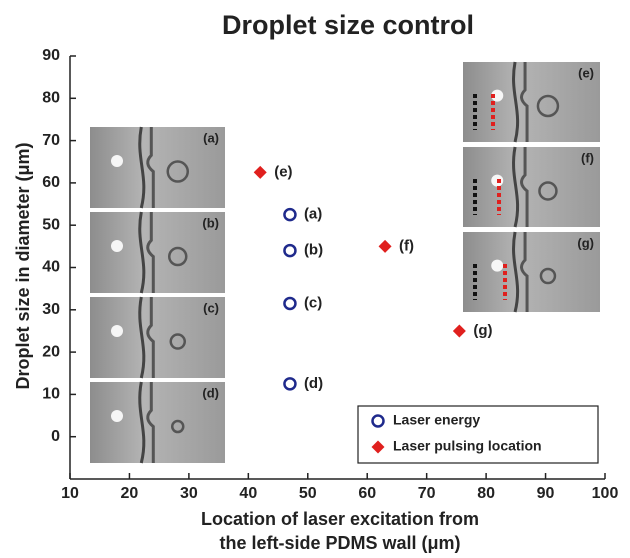 This screenshot has height=558, width=630. Describe the element at coordinates (367, 493) in the screenshot. I see `x-tick-label: 60` at that location.